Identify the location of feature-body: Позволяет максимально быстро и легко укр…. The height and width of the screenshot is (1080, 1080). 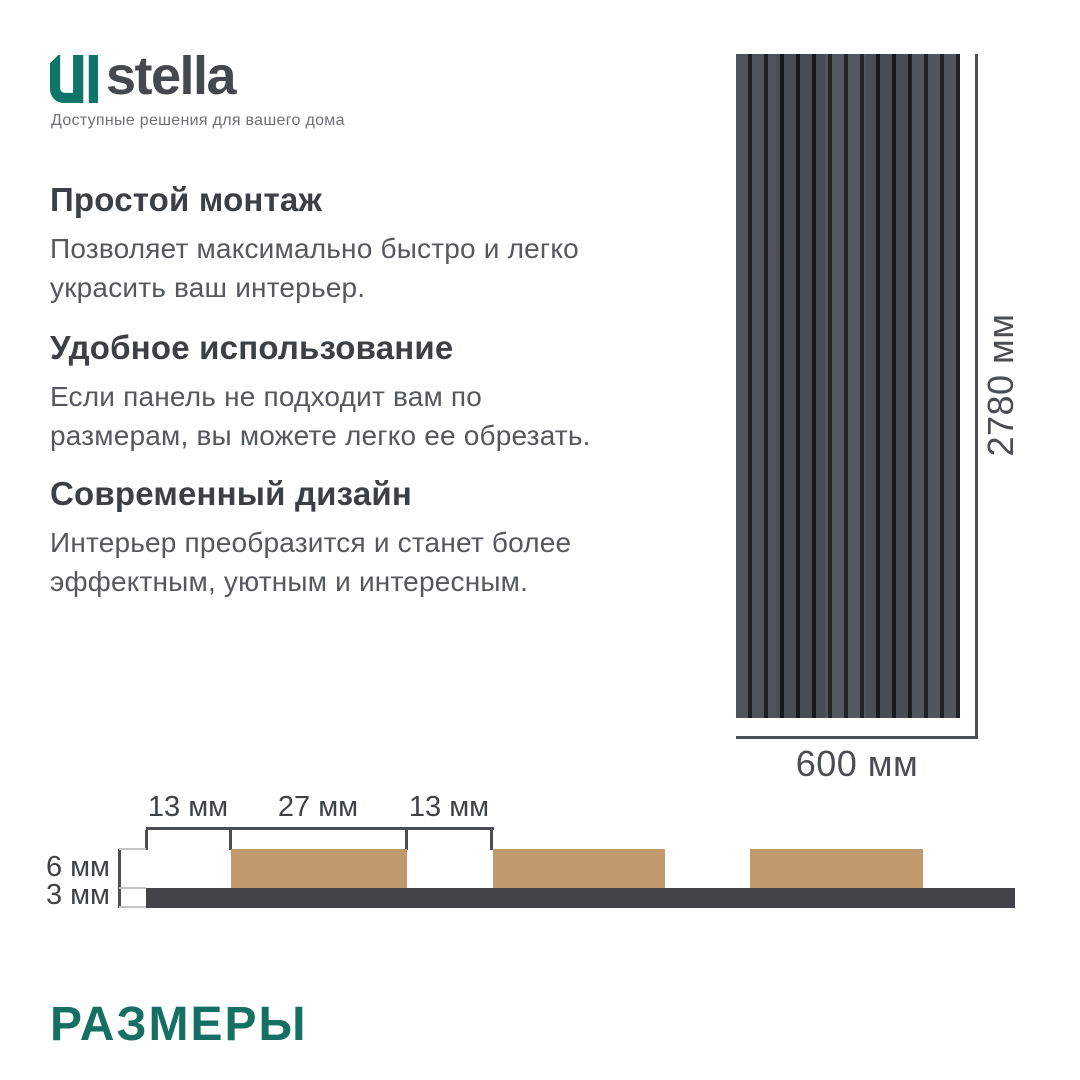
(314, 268).